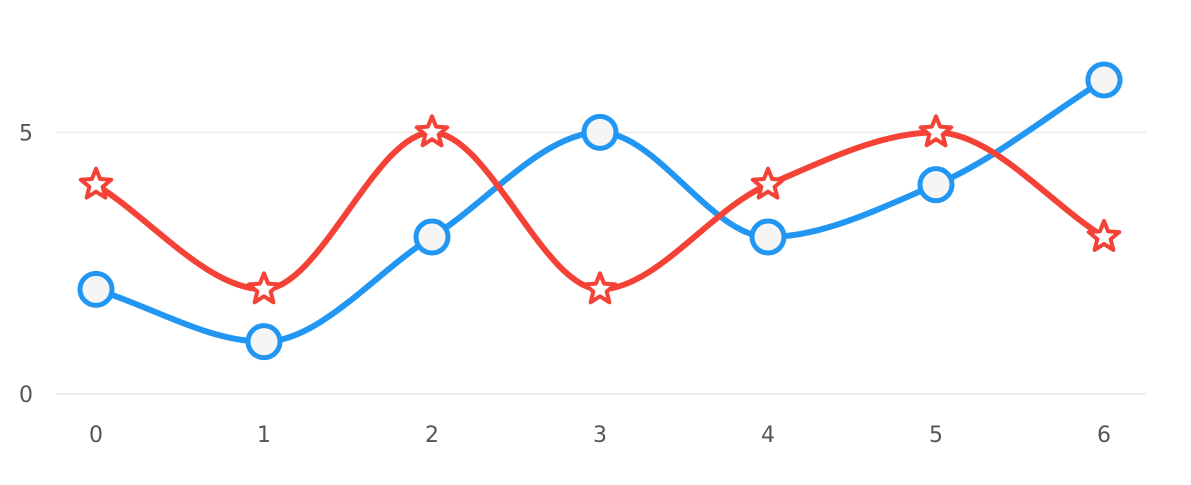 This screenshot has width=1191, height=485. I want to click on y-tick-label-1: 5, so click(26, 133).